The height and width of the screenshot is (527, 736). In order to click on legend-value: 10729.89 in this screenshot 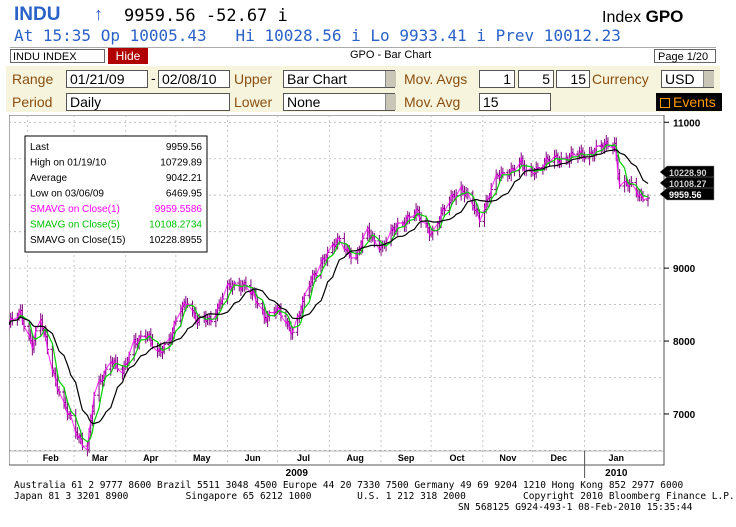, I will do `click(181, 163)`.